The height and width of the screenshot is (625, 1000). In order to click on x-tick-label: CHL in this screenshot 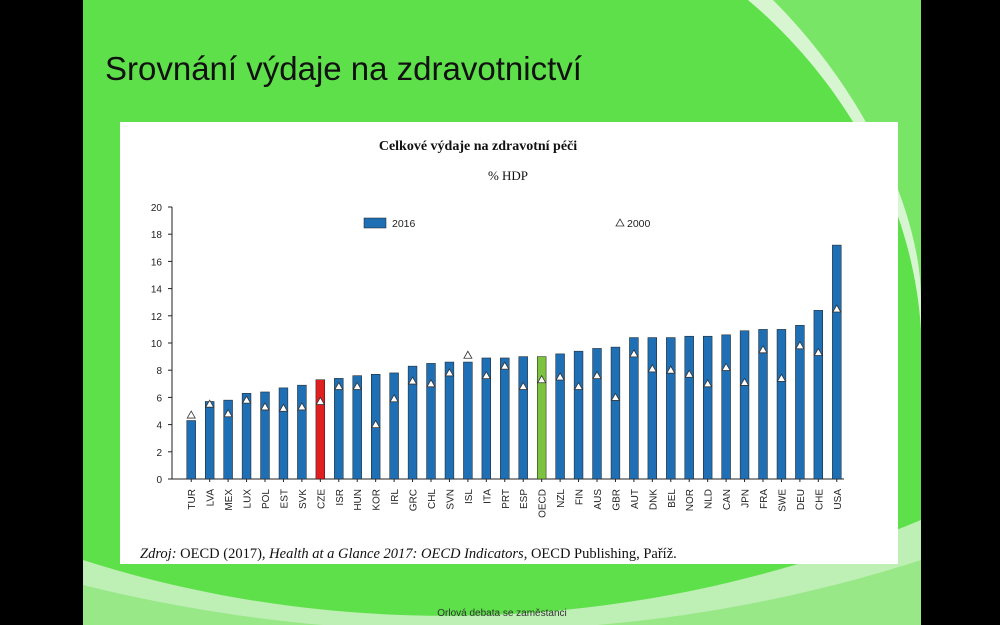, I will do `click(432, 499)`.